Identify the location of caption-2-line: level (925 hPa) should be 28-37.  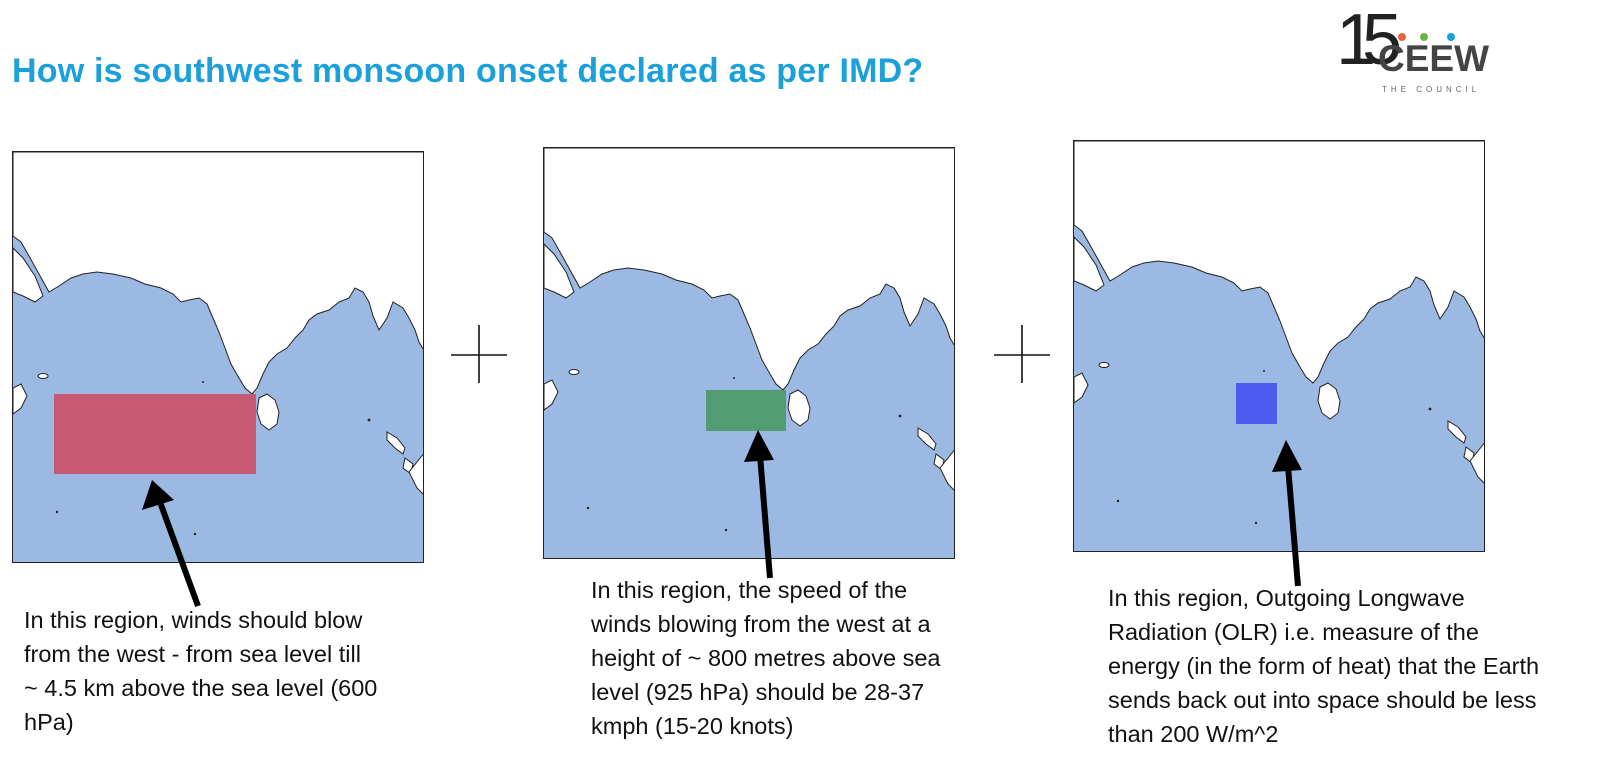
(758, 692).